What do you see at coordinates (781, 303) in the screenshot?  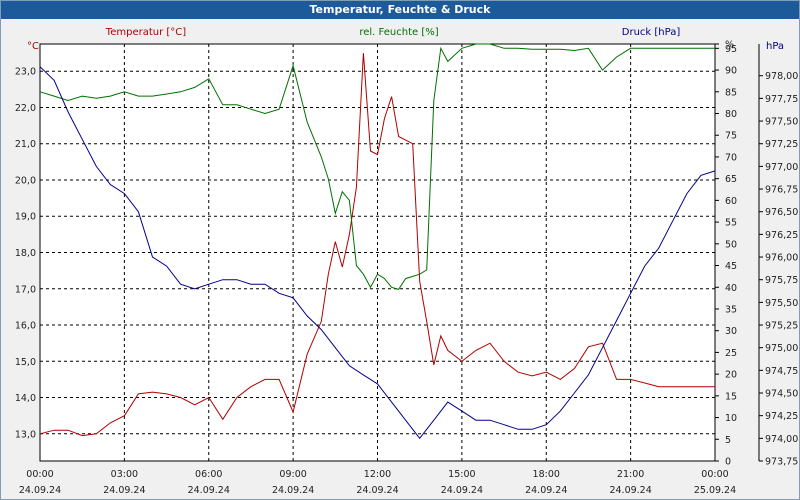 I see `pressure-tick: 975,50` at bounding box center [781, 303].